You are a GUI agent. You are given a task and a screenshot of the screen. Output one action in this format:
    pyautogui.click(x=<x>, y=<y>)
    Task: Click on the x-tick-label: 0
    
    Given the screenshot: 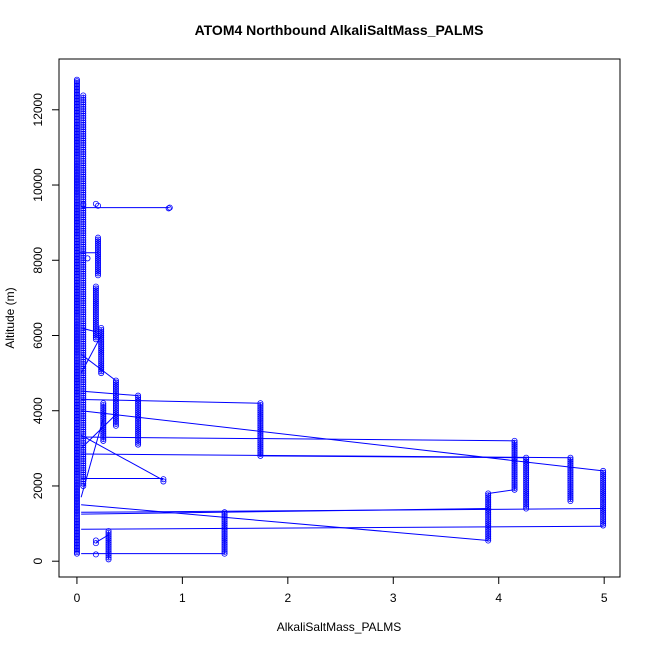 What is the action you would take?
    pyautogui.click(x=77, y=598)
    